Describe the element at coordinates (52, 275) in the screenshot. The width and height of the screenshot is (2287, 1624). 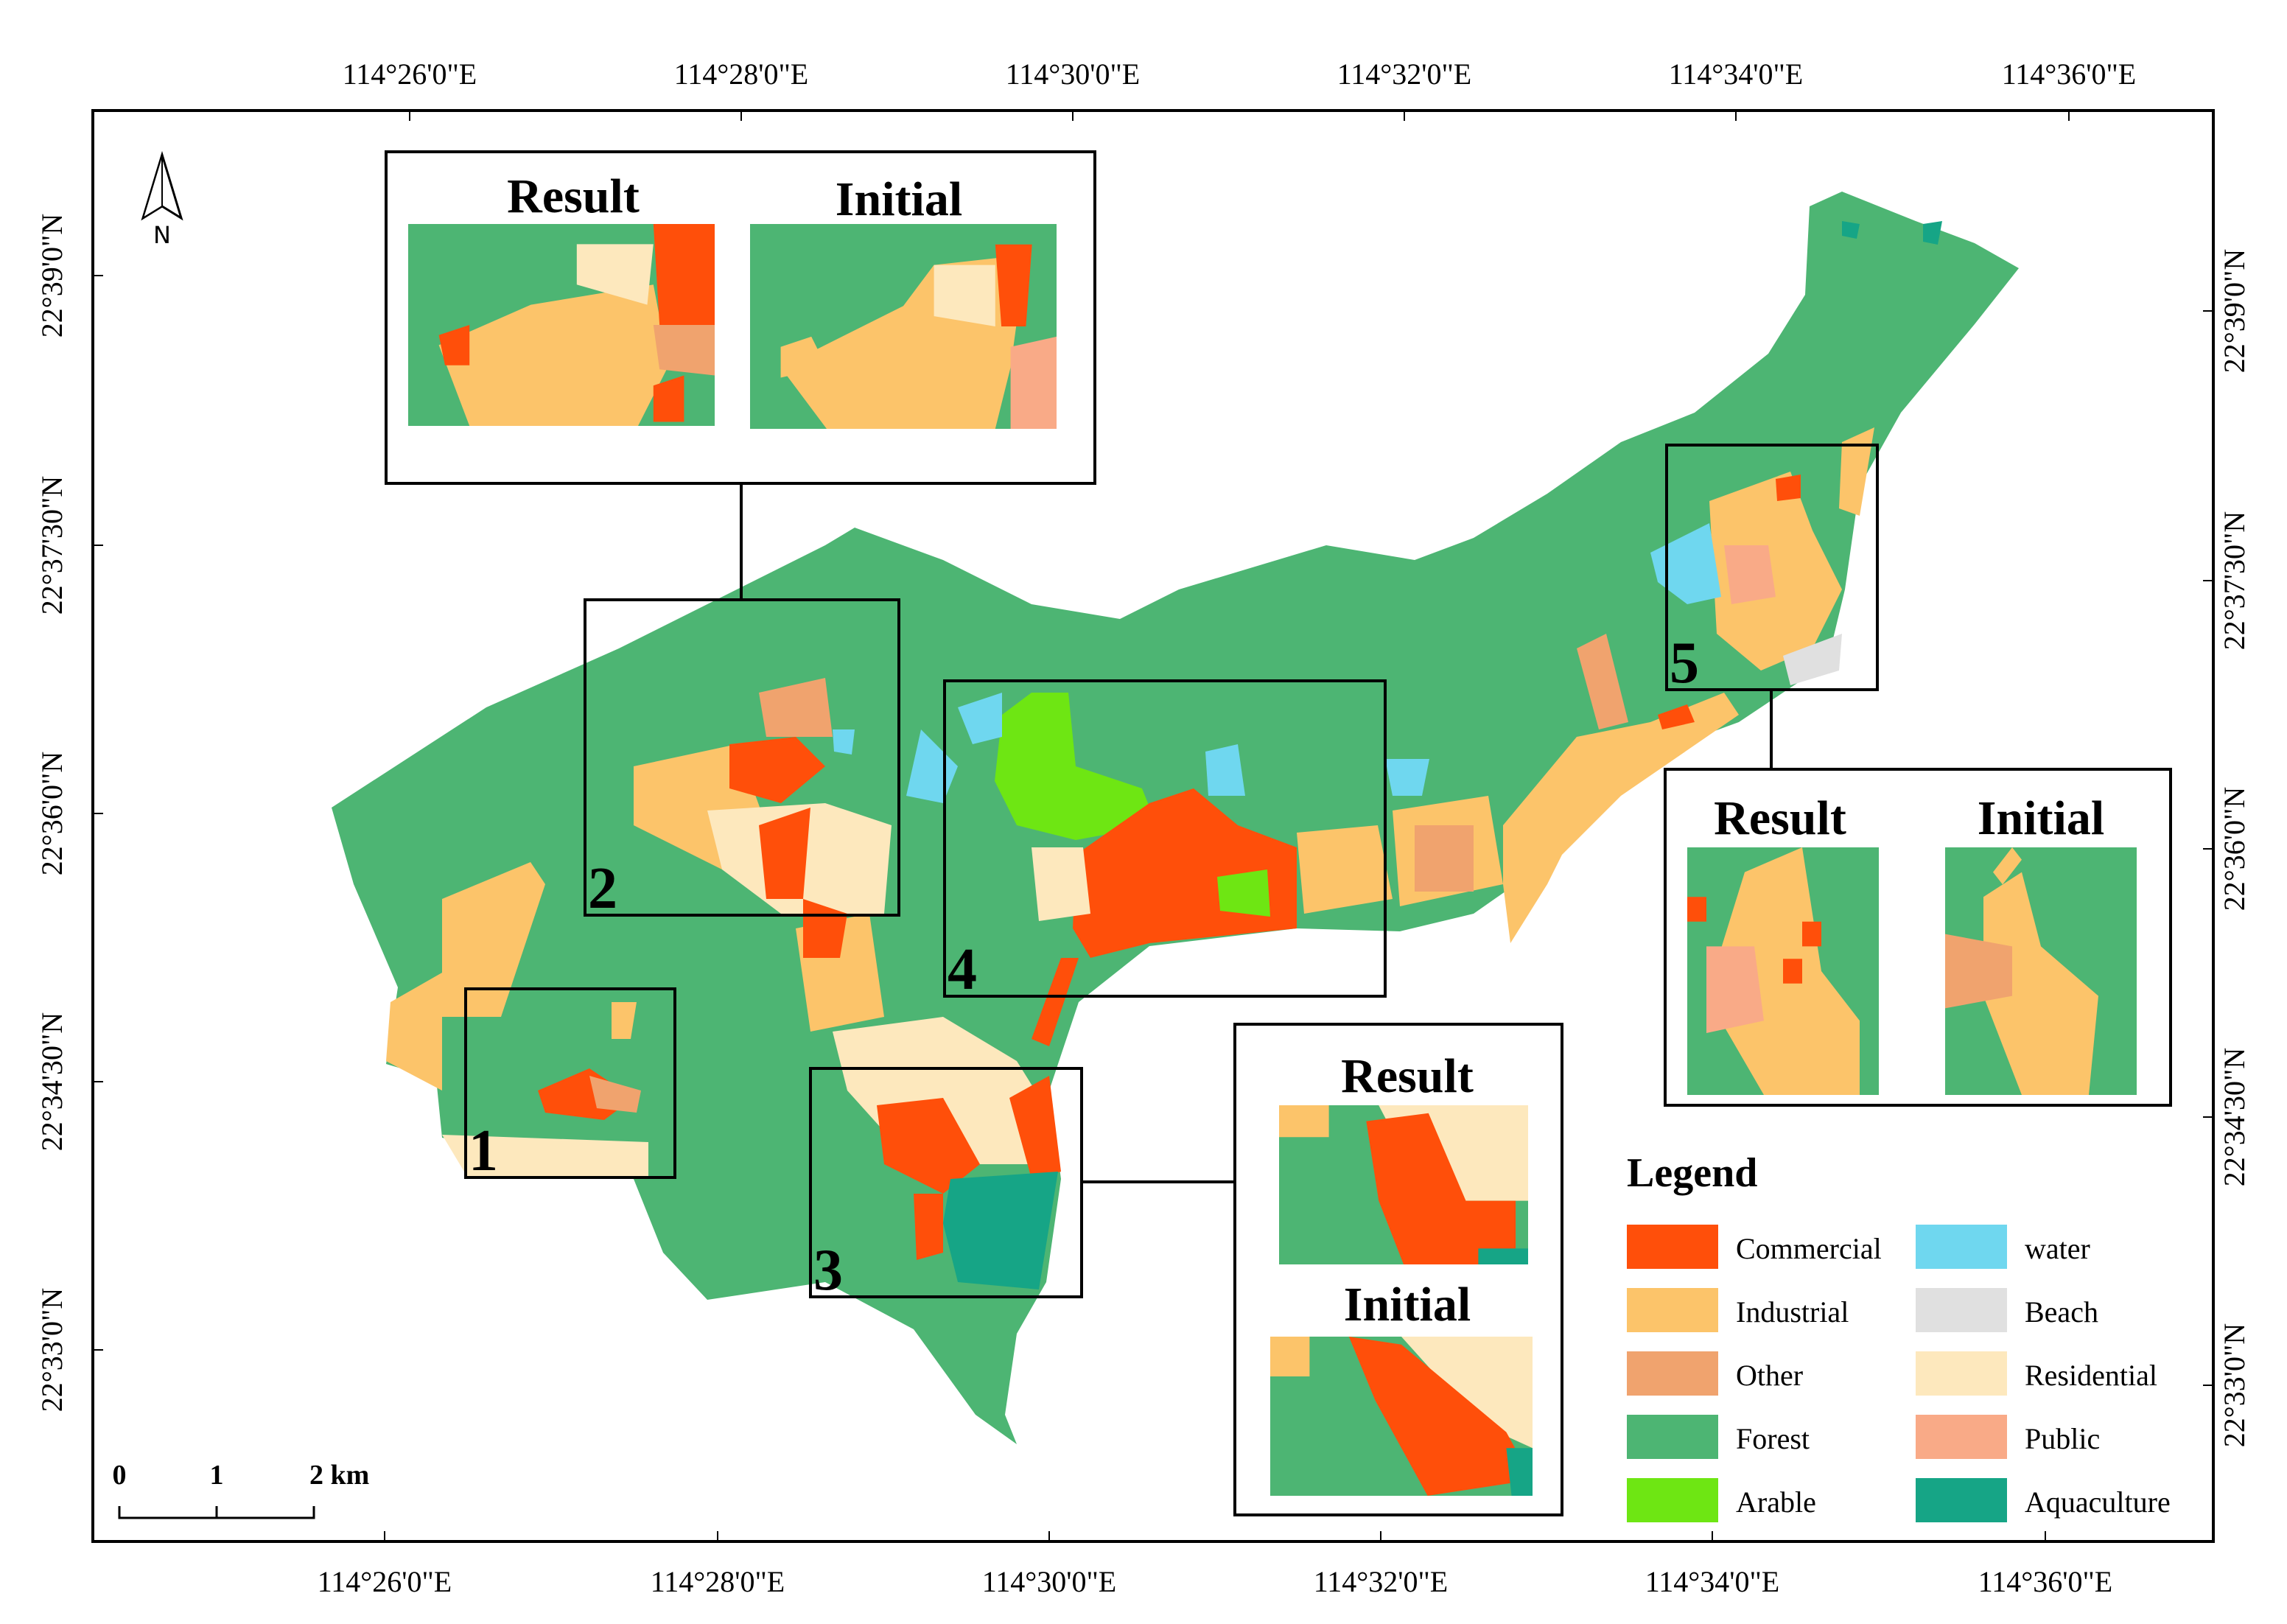
I see `left-coord-label: 22°39'0"N` at that location.